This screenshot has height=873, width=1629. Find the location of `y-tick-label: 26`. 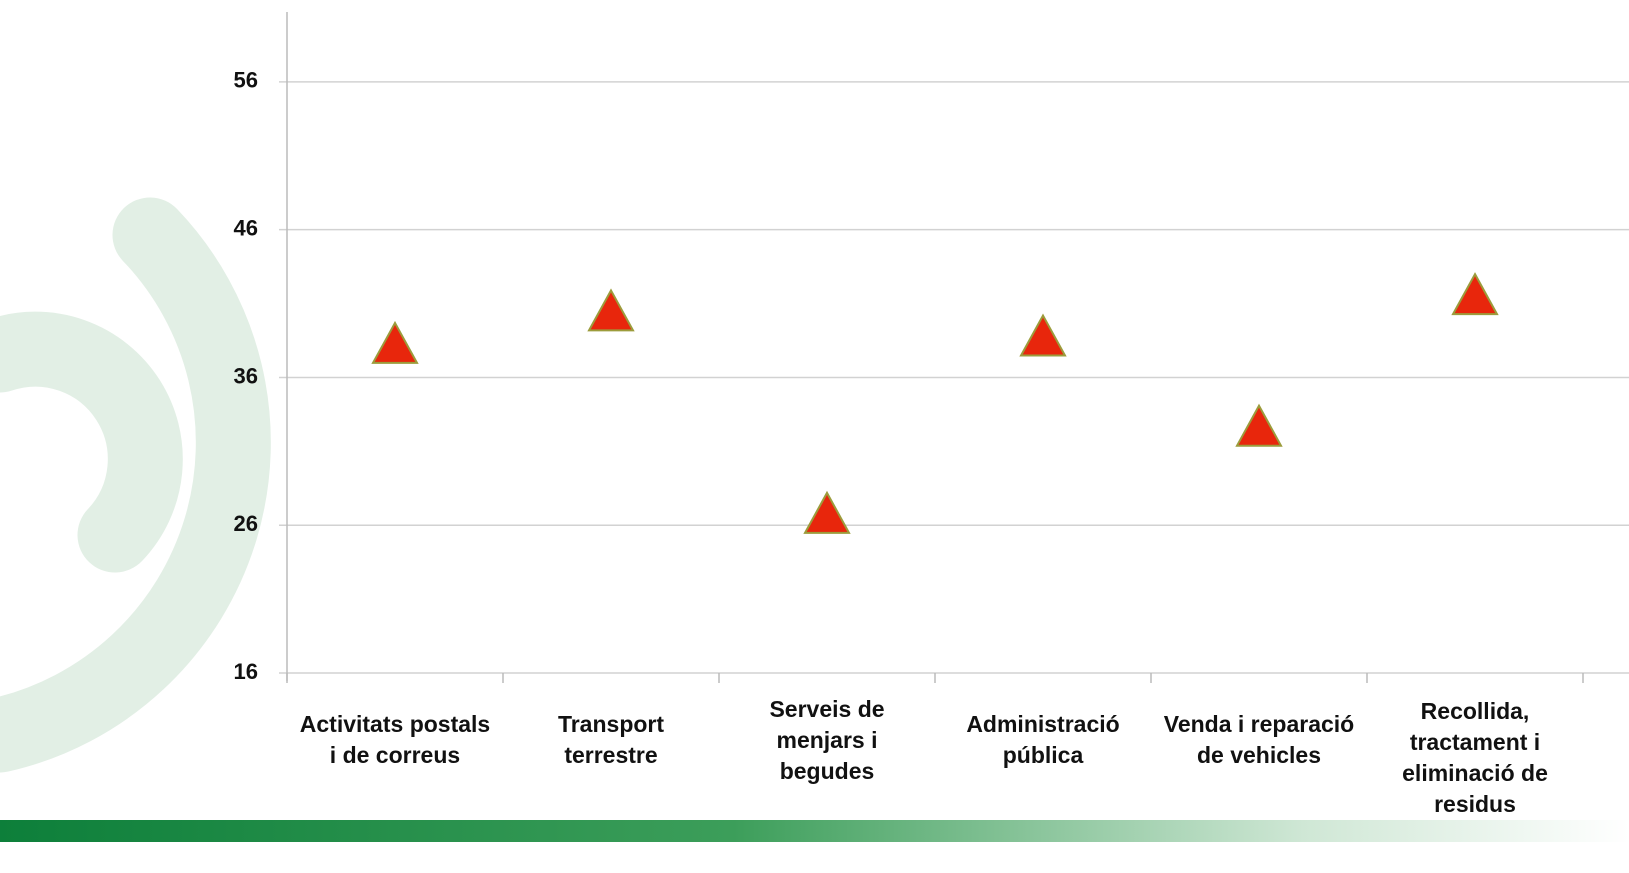

y-tick-label: 26 is located at coordinates (246, 523).